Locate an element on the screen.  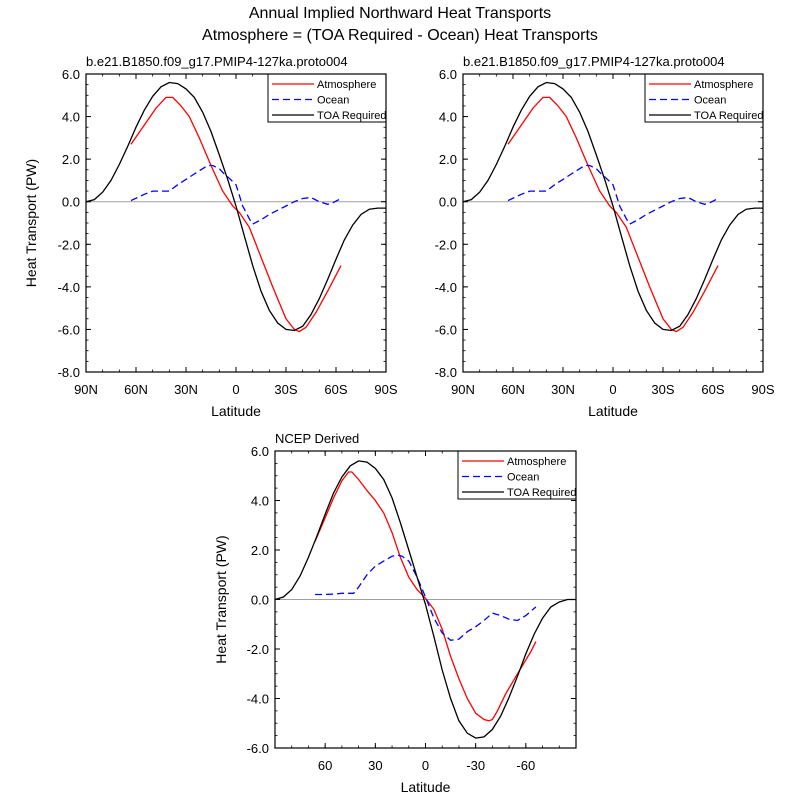
x-tick-label: 30 is located at coordinates (375, 765).